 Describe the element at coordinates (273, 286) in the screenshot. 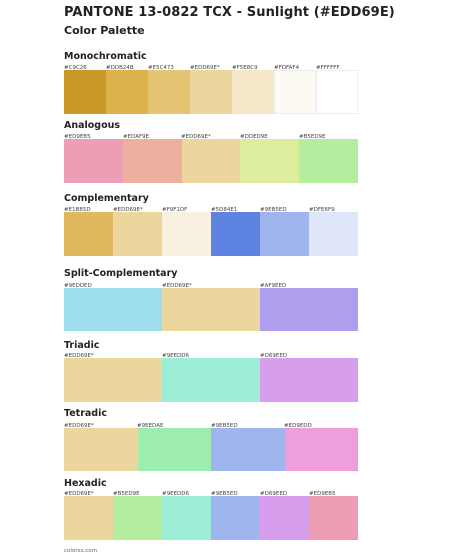

I see `hex-label: #AF9EED` at that location.